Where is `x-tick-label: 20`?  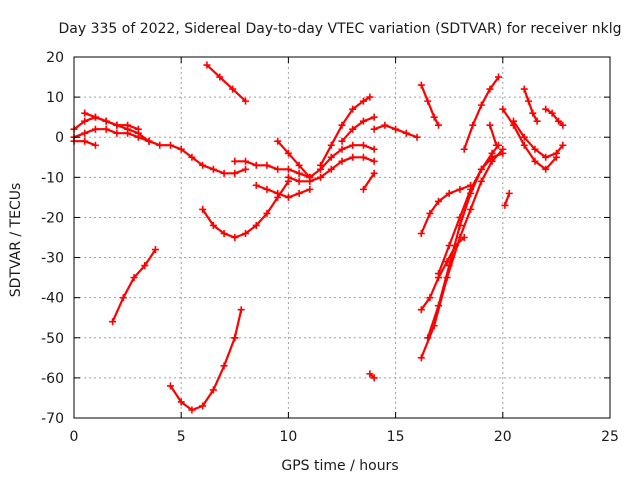 x-tick-label: 20 is located at coordinates (503, 437).